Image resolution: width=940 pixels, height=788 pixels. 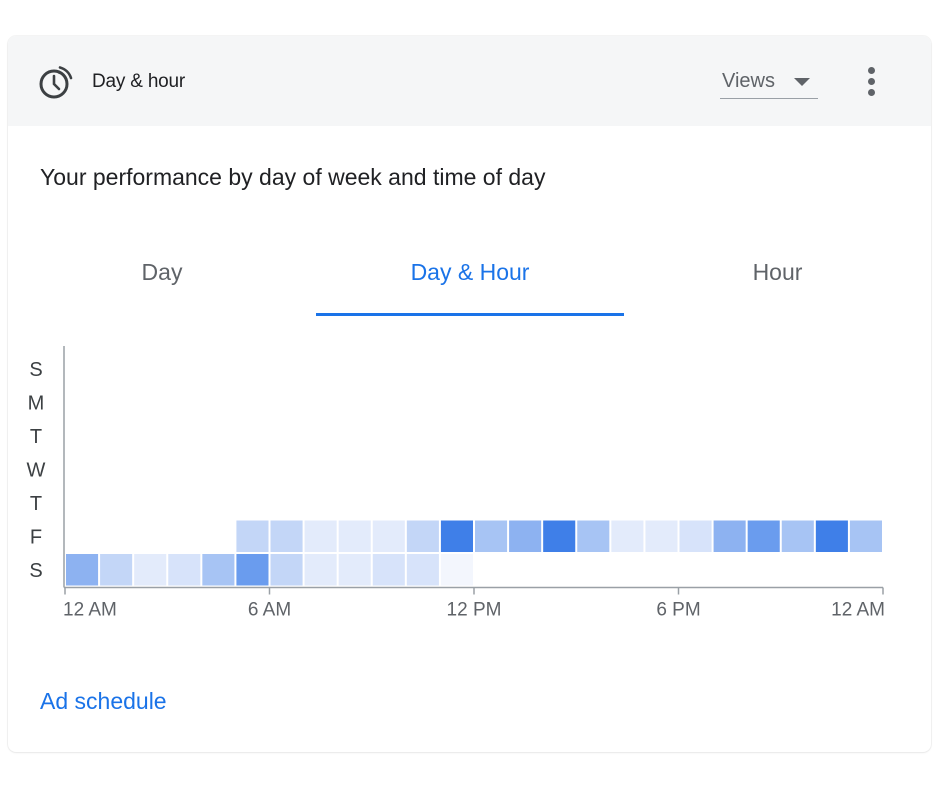 I want to click on tab-label: Hour, so click(x=777, y=272).